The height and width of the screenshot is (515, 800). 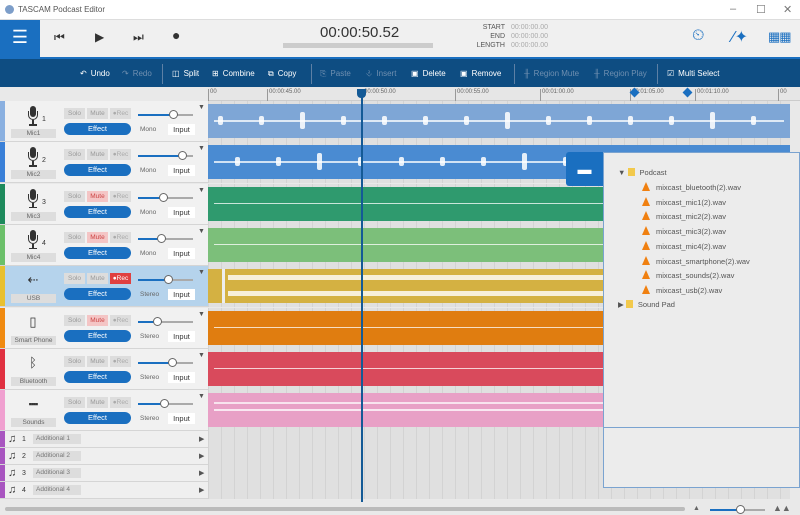 I want to click on file-item: mixcast_smartphone(2).wav, so click(x=696, y=261).